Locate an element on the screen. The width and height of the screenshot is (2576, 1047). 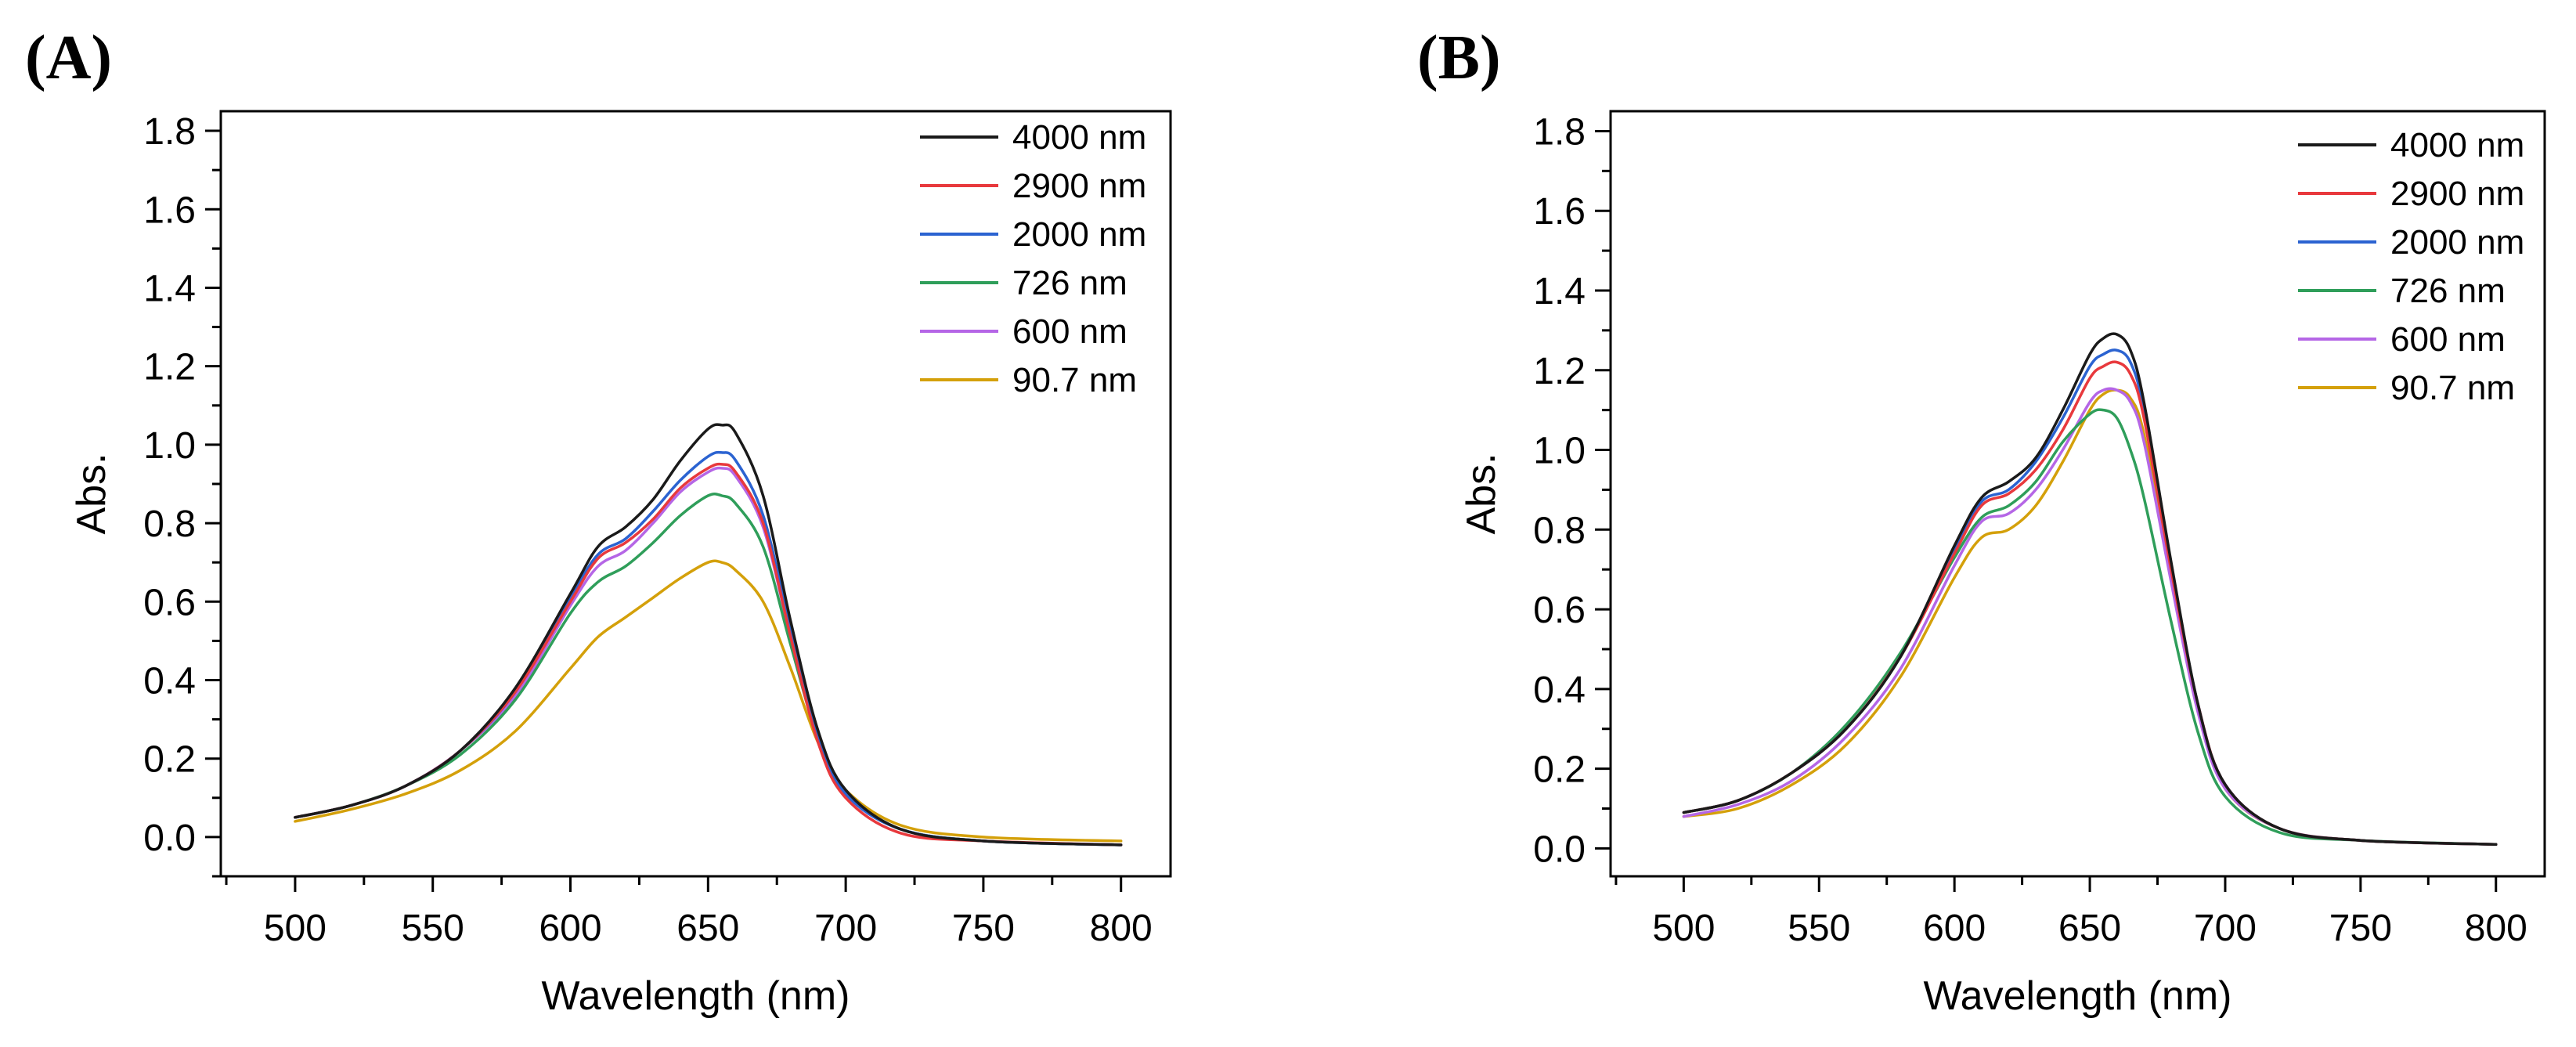
series-line-600-nm is located at coordinates (2090, 617).